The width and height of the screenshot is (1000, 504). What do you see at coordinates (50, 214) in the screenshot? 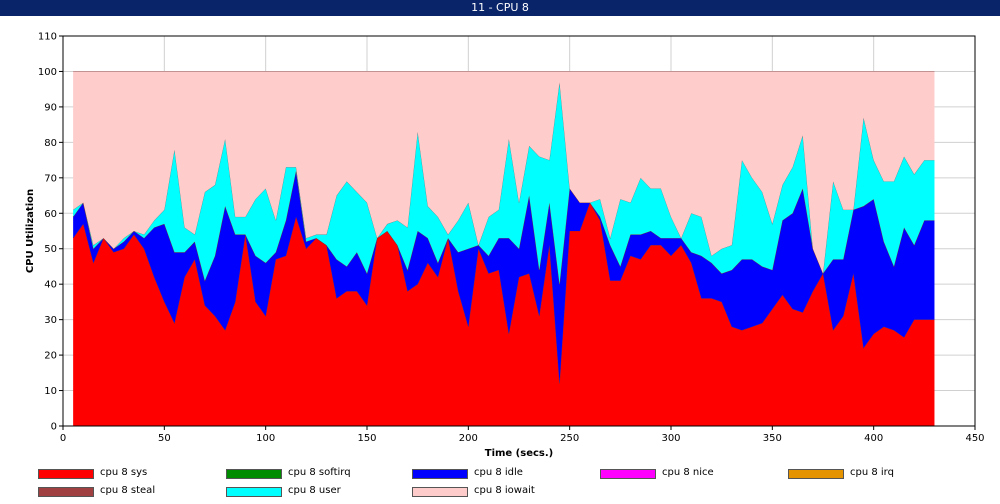
I see `y-tick-label: 60` at bounding box center [50, 214].